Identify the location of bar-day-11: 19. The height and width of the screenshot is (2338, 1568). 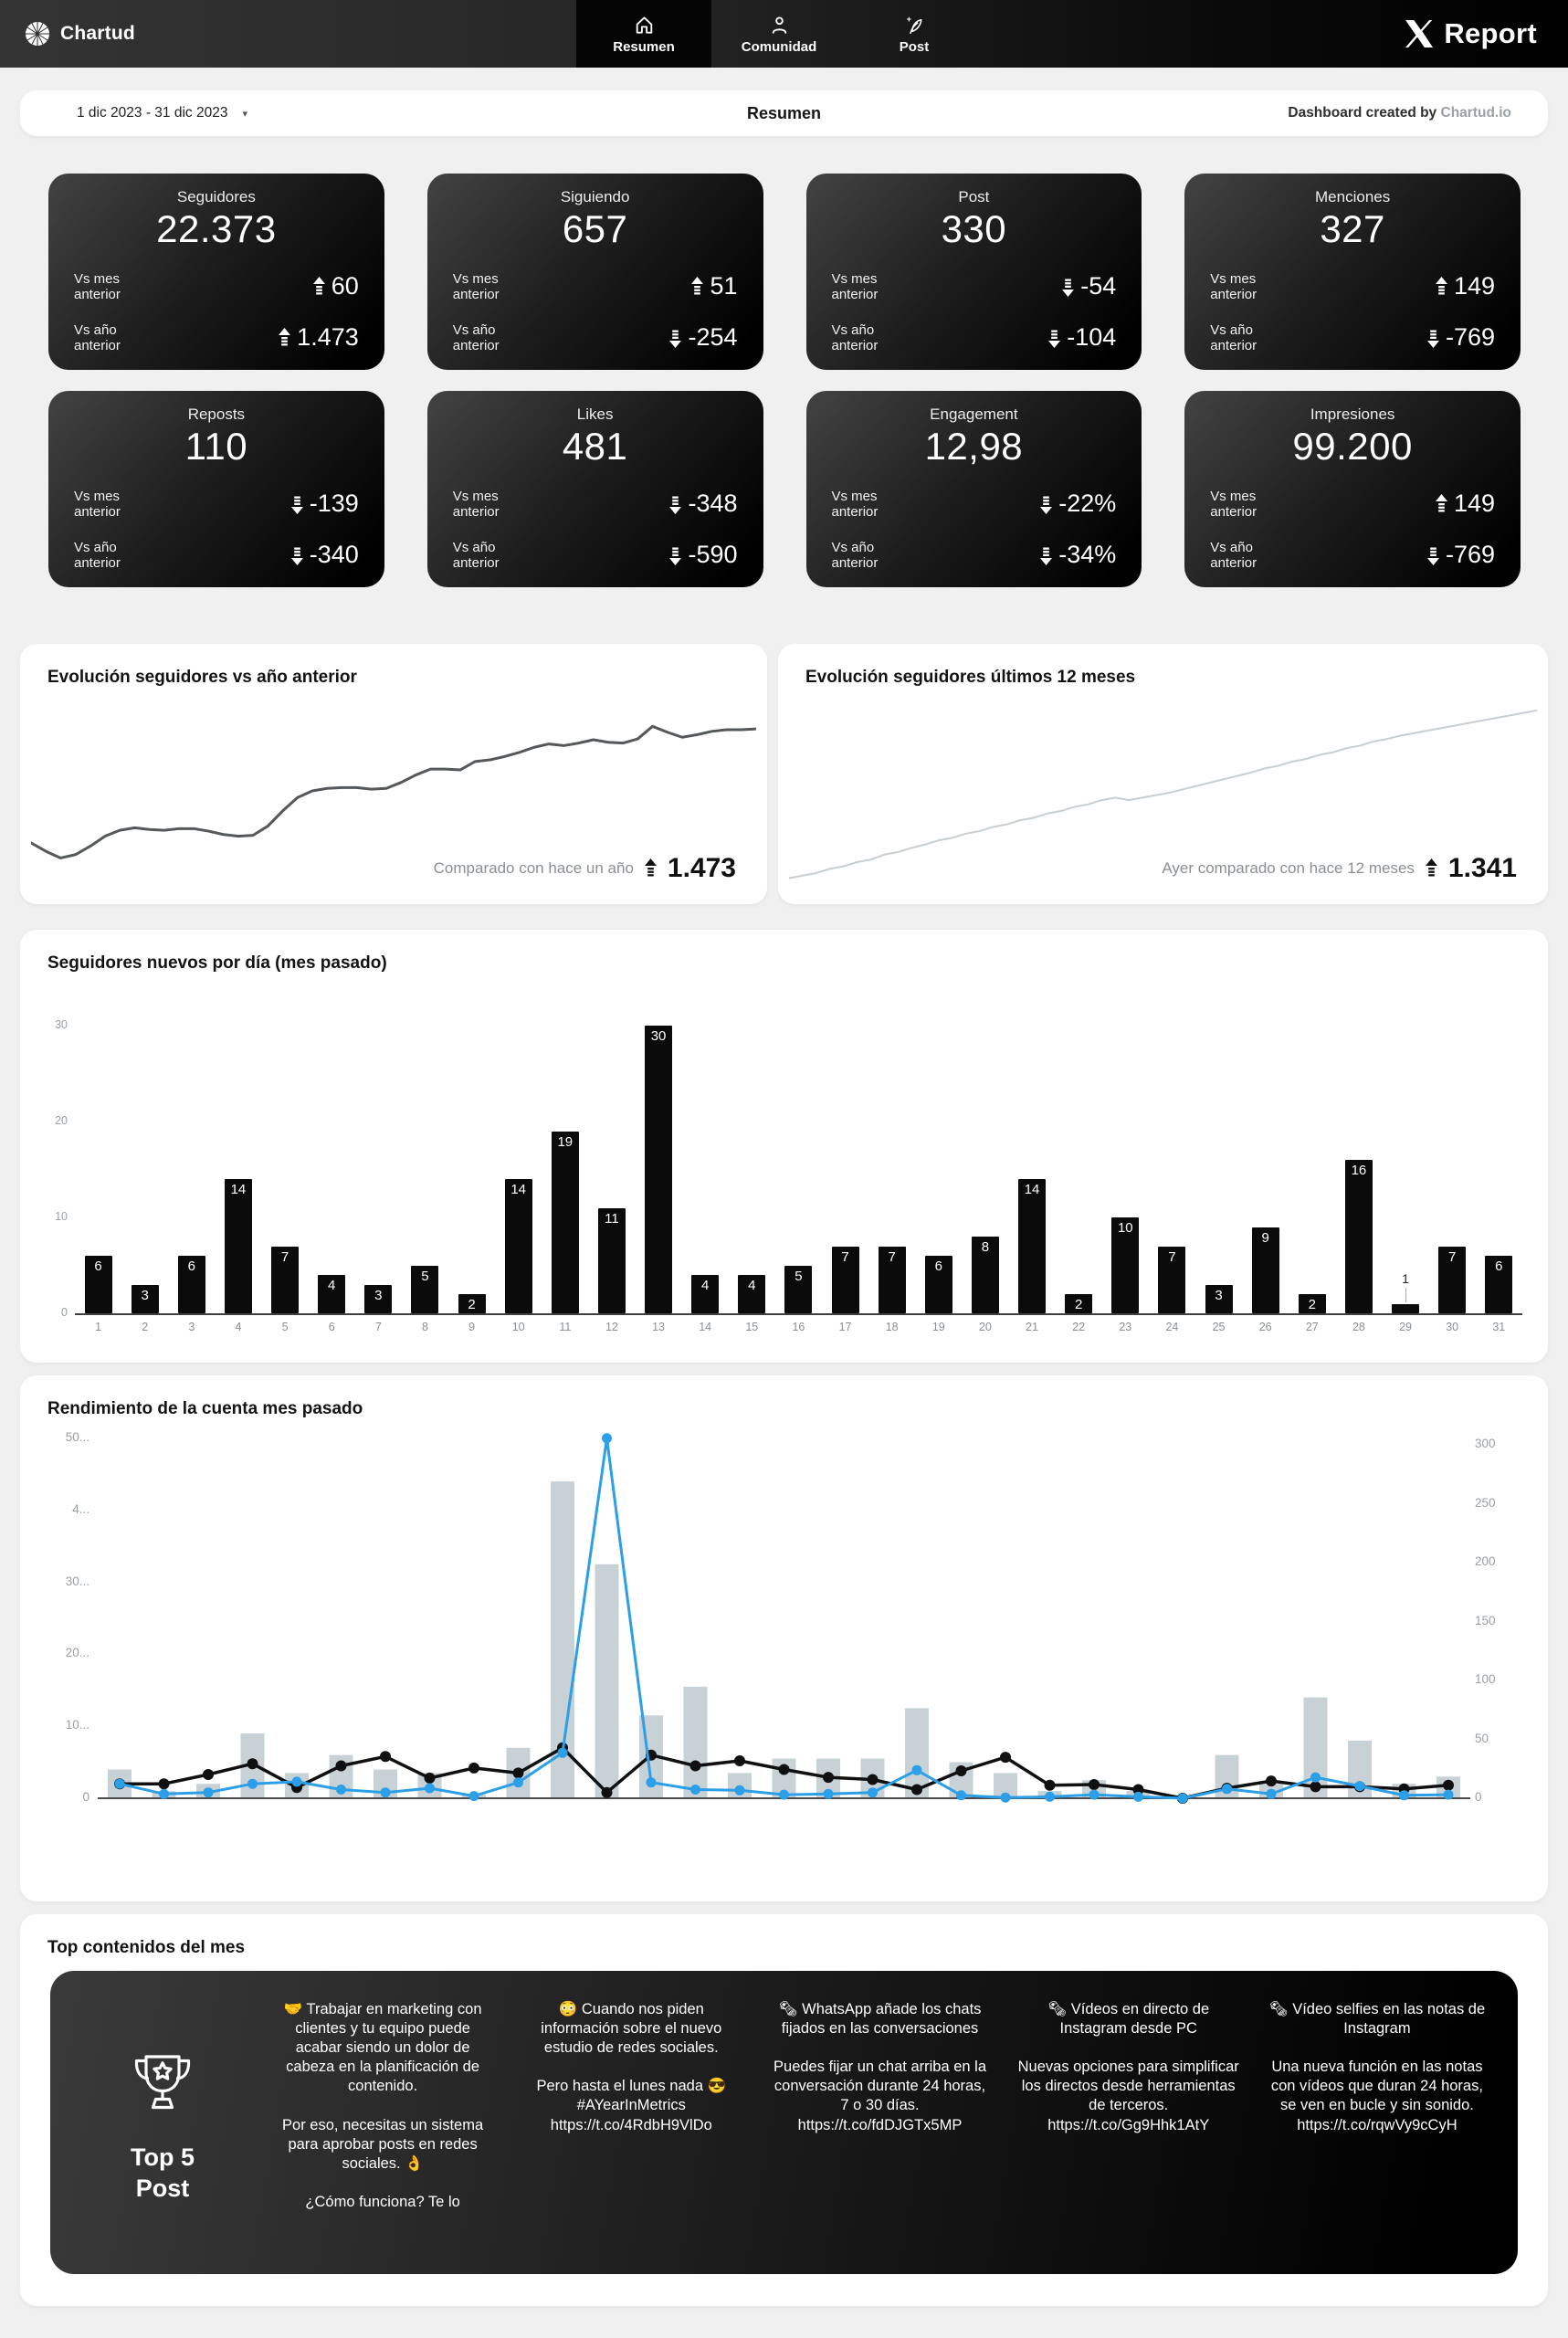
(565, 1222).